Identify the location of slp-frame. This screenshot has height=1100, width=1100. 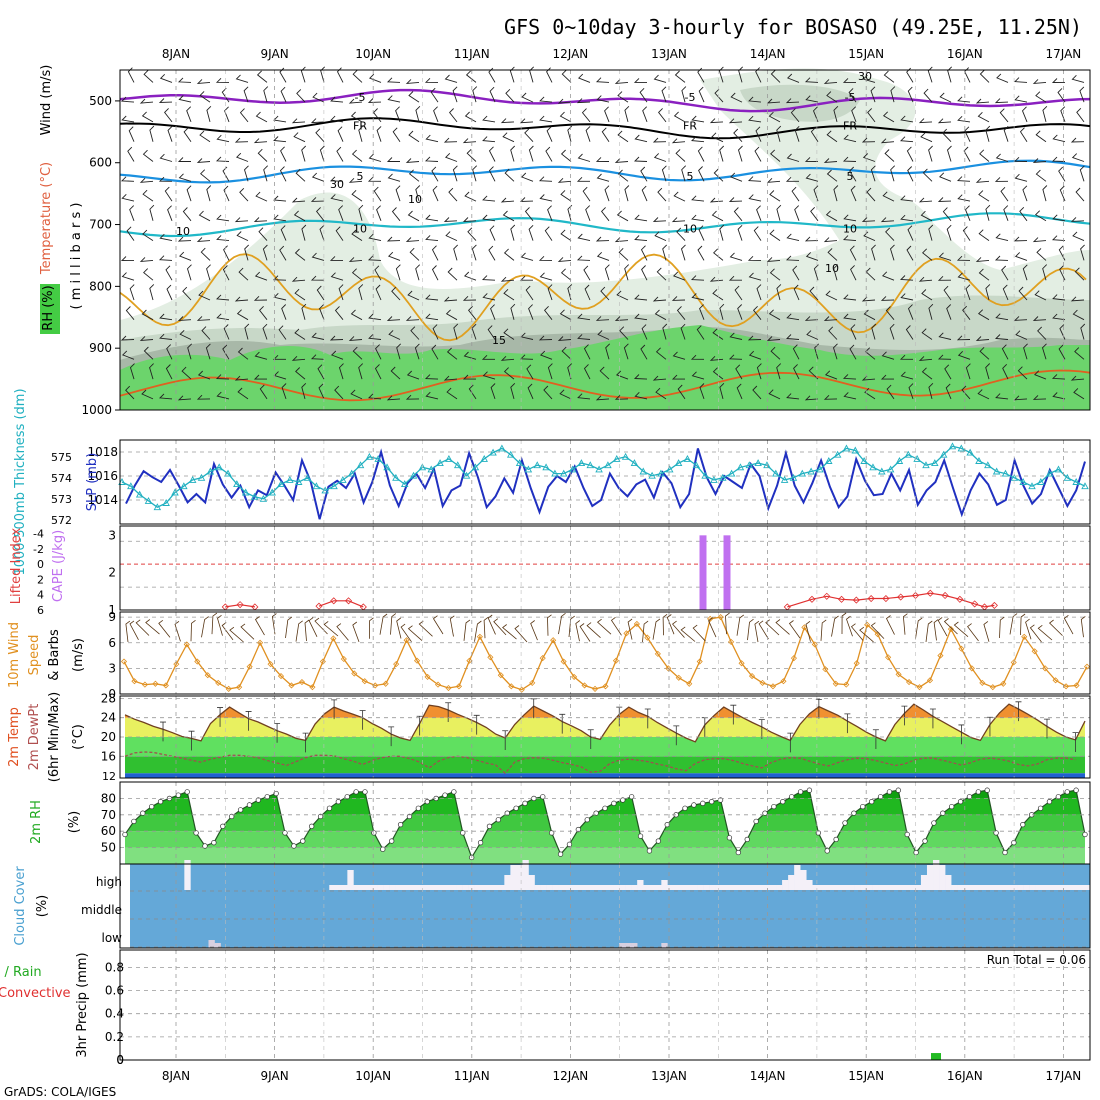
(605, 482).